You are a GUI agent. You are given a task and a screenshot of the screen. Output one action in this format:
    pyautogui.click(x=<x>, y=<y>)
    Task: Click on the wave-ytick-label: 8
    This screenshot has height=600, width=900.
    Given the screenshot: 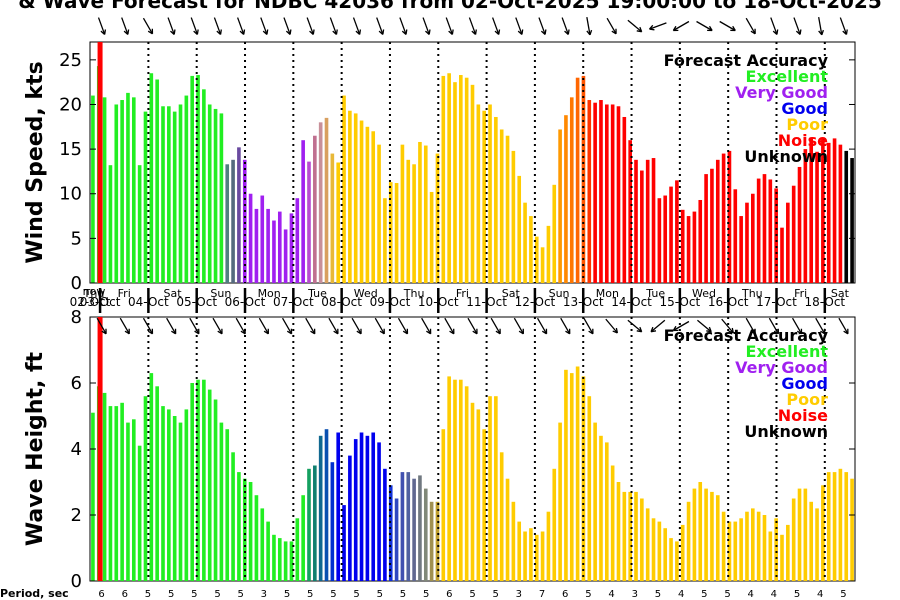 What is the action you would take?
    pyautogui.click(x=76, y=317)
    